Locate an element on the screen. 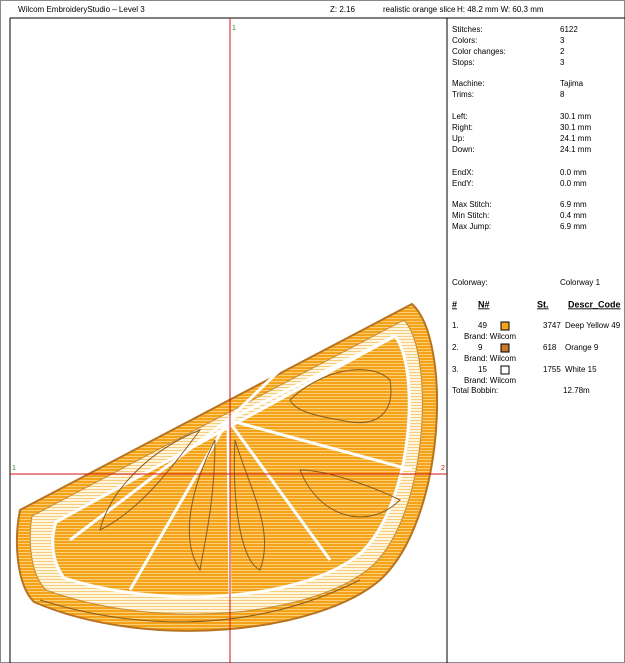 The width and height of the screenshot is (625, 663). stat-value: 2 is located at coordinates (562, 51).